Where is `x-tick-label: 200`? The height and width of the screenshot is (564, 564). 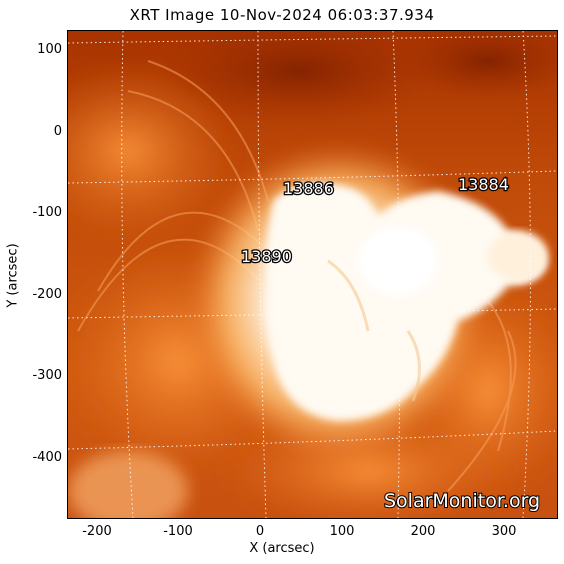
x-tick-label: 200 is located at coordinates (423, 531).